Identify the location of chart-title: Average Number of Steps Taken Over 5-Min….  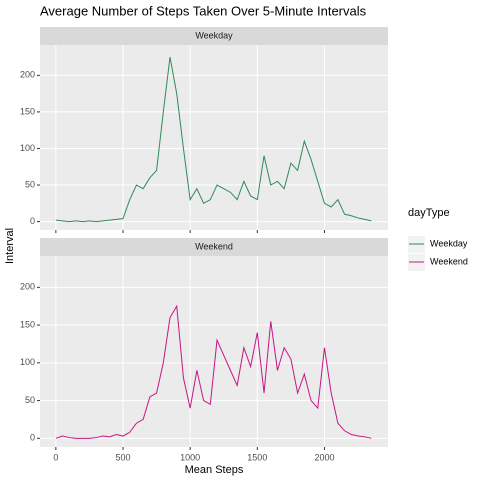
(203, 10).